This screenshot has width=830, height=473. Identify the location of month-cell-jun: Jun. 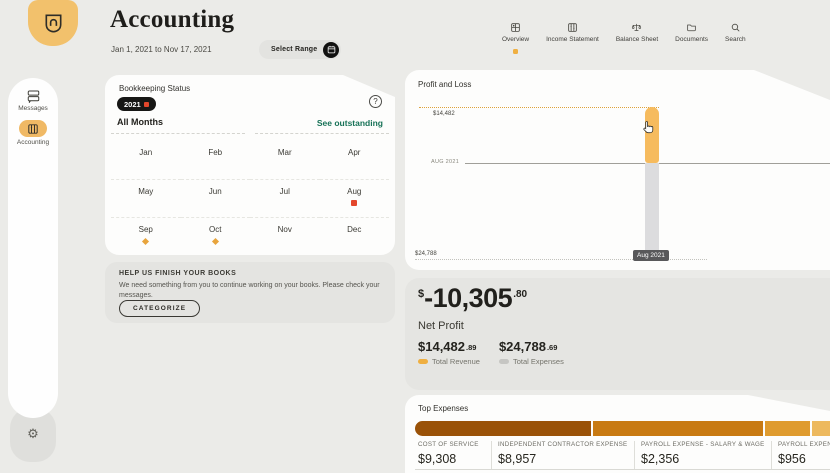
(216, 198).